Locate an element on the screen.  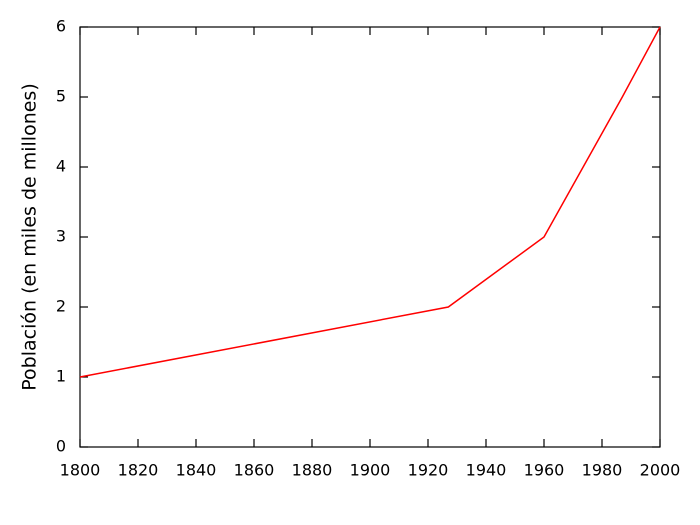
y-tick-label: 4 is located at coordinates (61, 166).